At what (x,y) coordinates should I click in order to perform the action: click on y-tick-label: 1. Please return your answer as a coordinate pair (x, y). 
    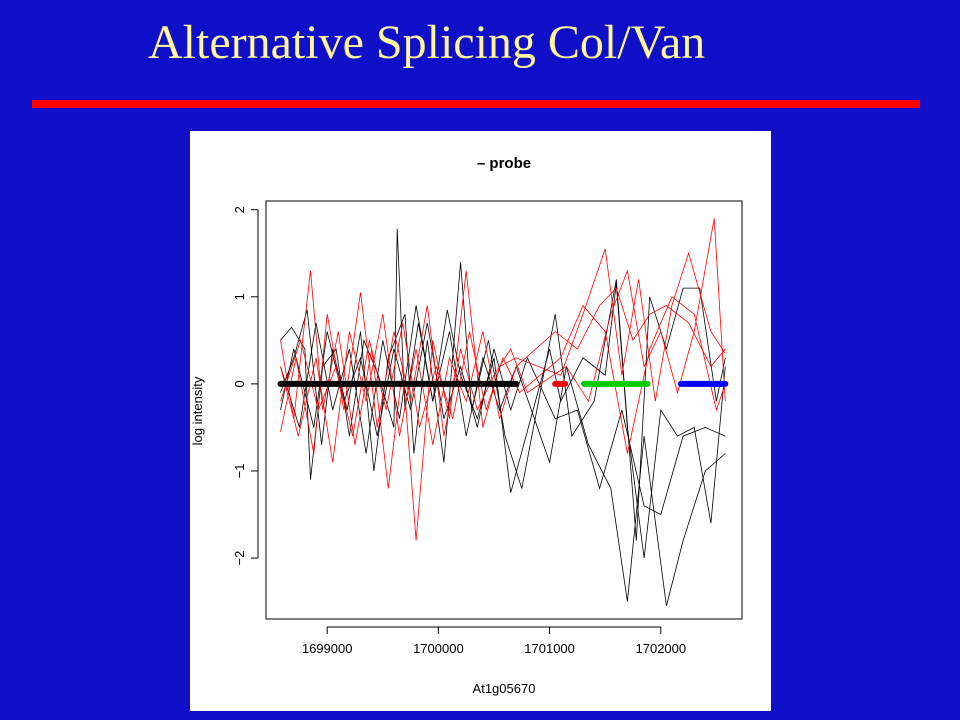
    Looking at the image, I should click on (239, 296).